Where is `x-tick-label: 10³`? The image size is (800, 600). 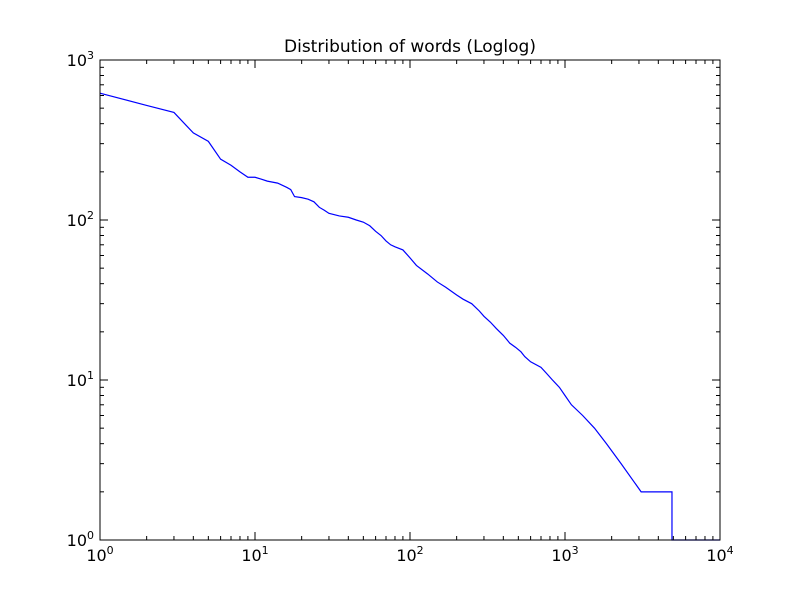
x-tick-label: 10³ is located at coordinates (564, 554).